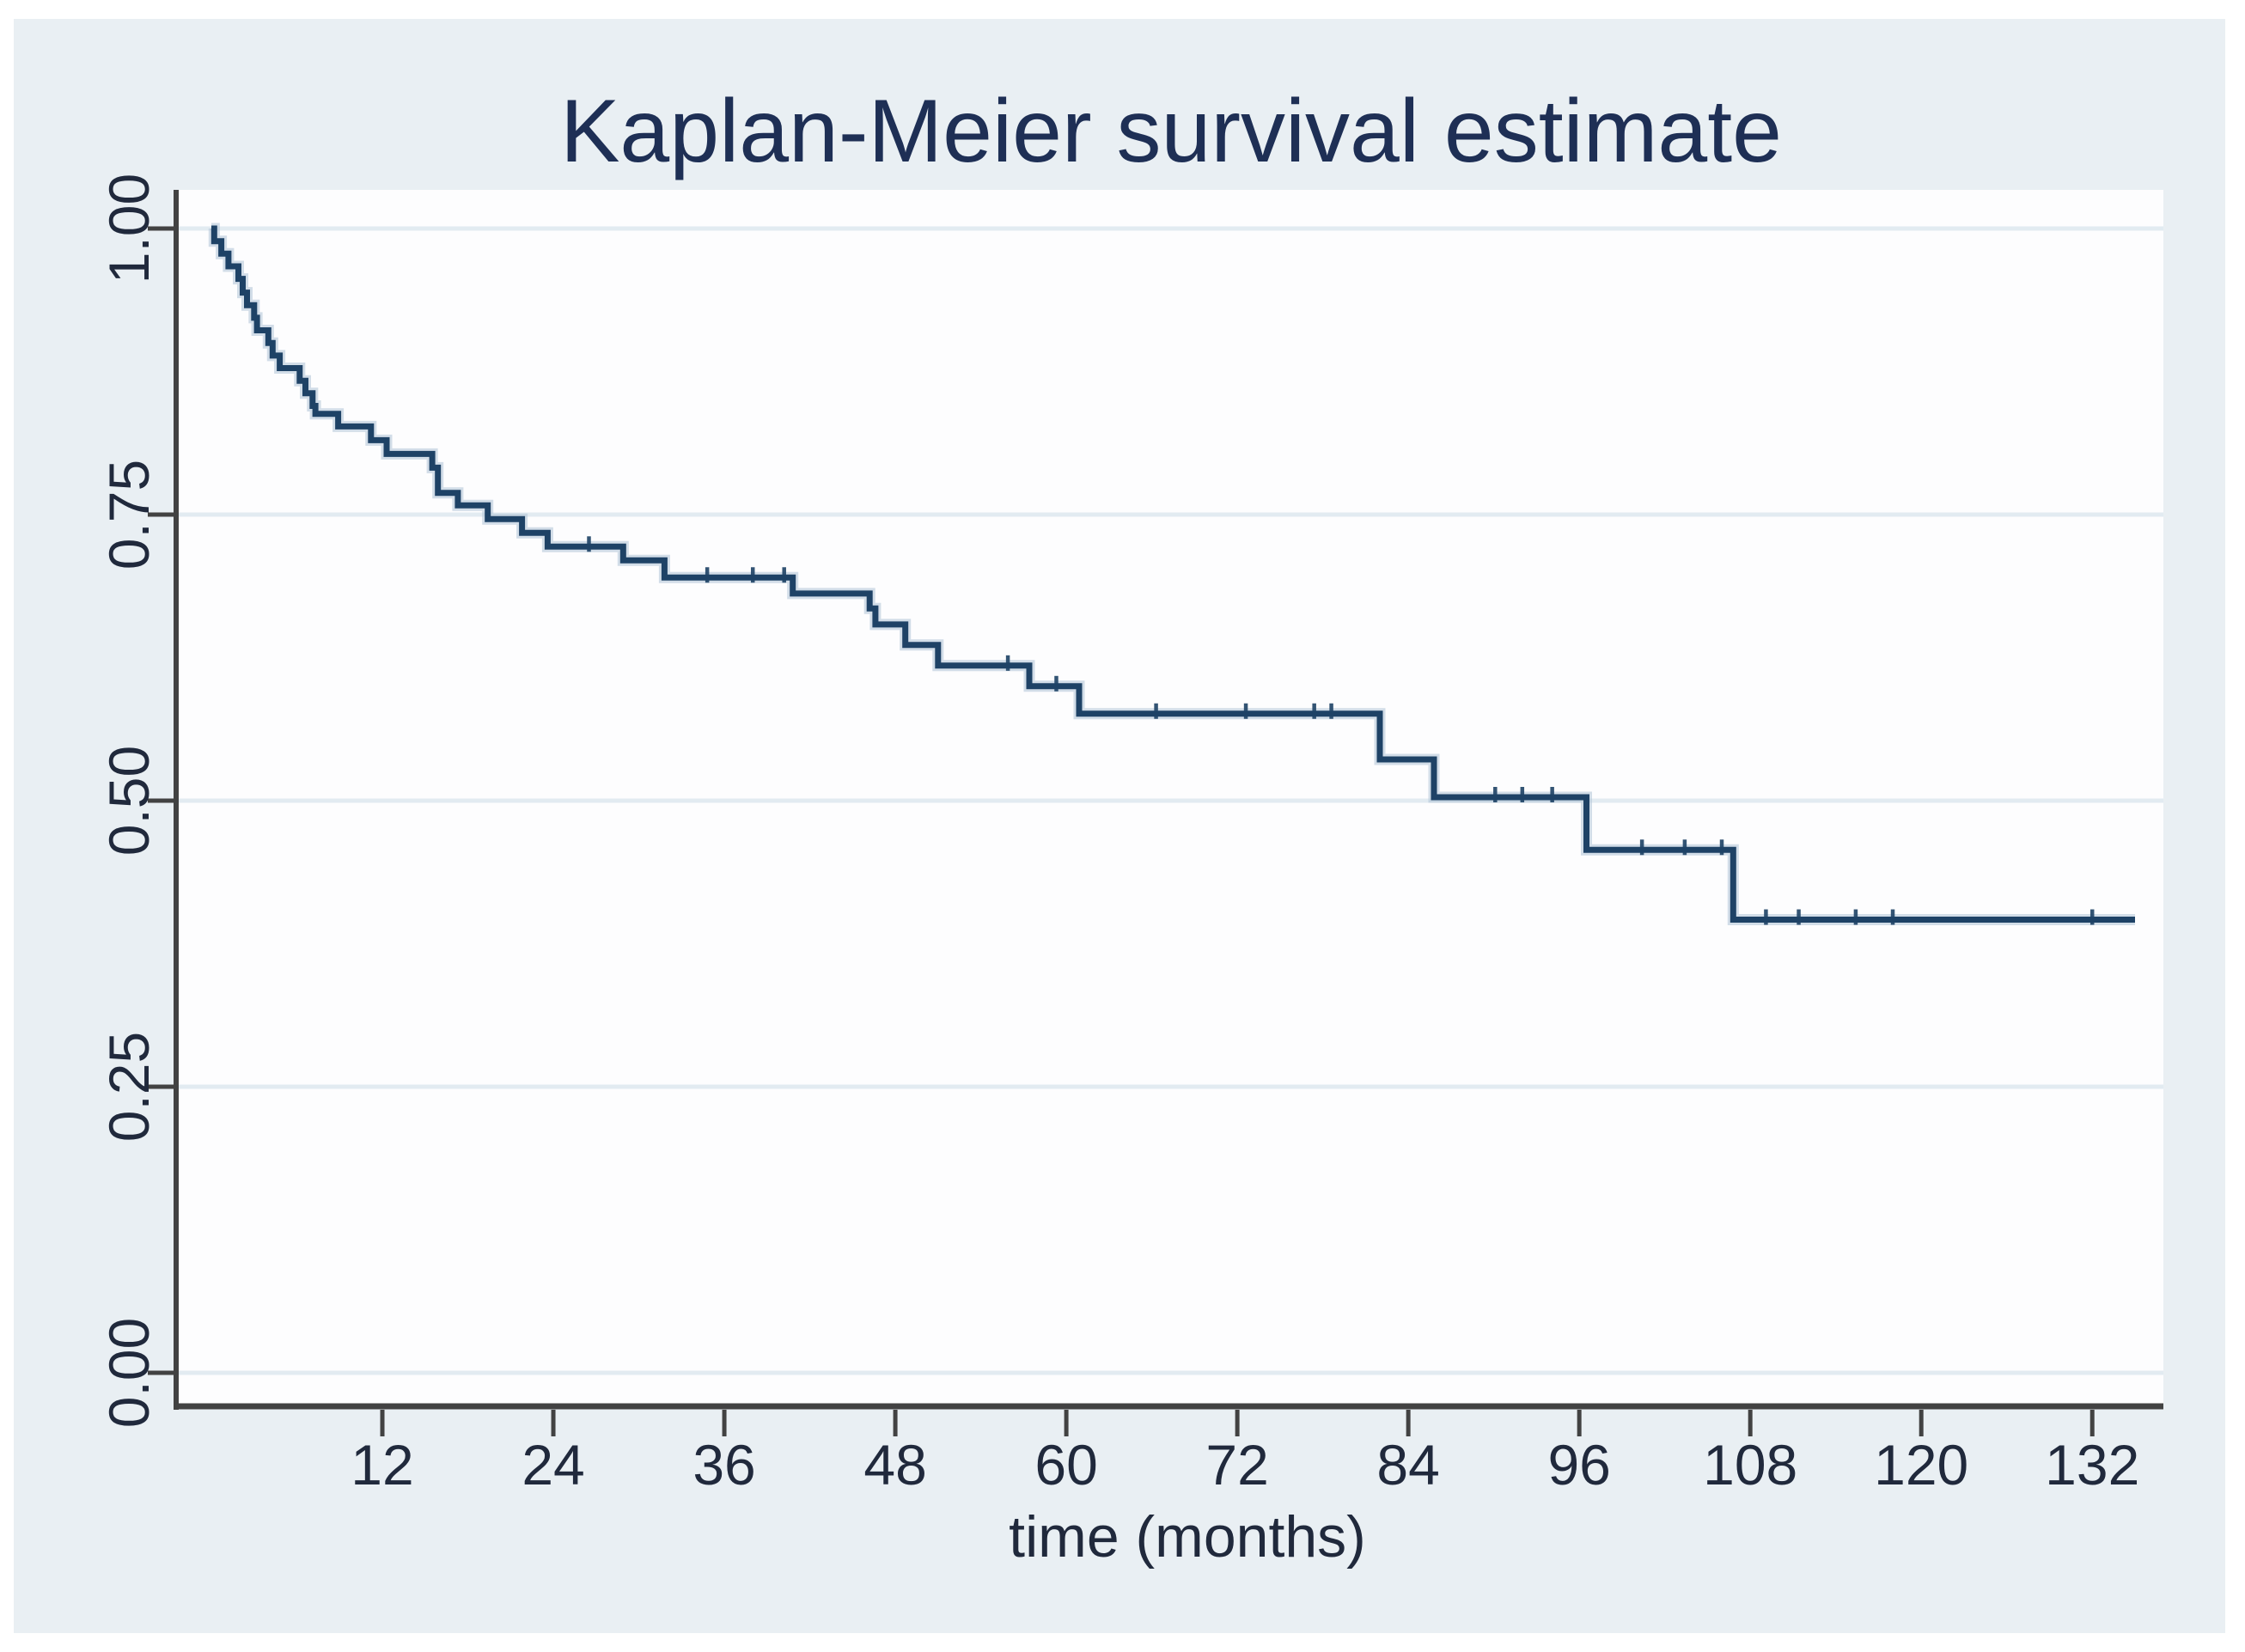 Image resolution: width=2245 pixels, height=1652 pixels. I want to click on x-tick-label-60: 60, so click(1065, 1465).